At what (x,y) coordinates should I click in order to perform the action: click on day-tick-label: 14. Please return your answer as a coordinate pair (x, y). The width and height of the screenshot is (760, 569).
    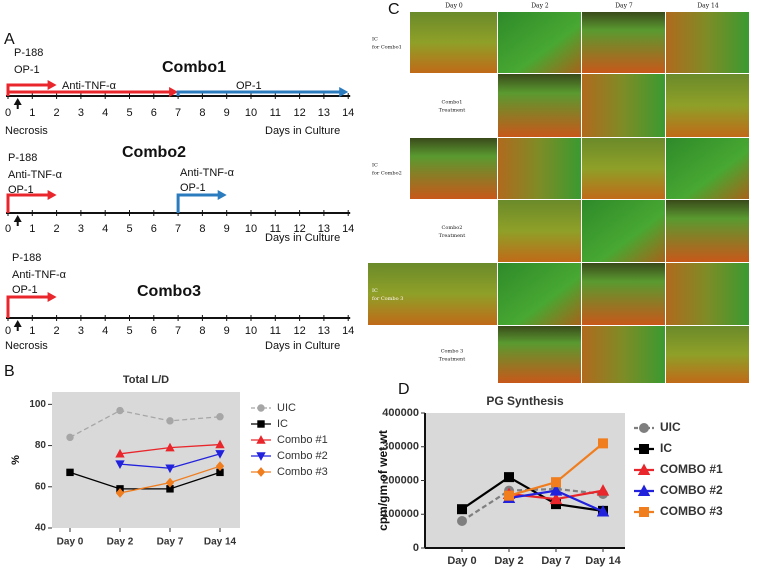
    Looking at the image, I should click on (348, 331).